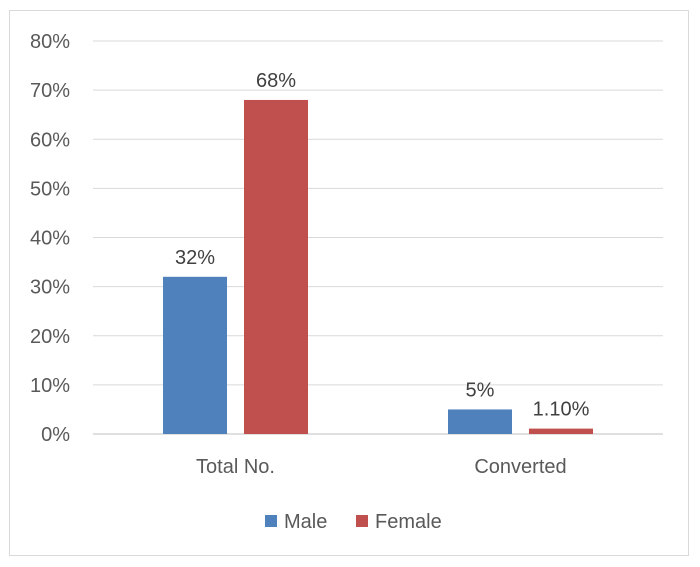  What do you see at coordinates (235, 467) in the screenshot?
I see `x-category-label: Total No.` at bounding box center [235, 467].